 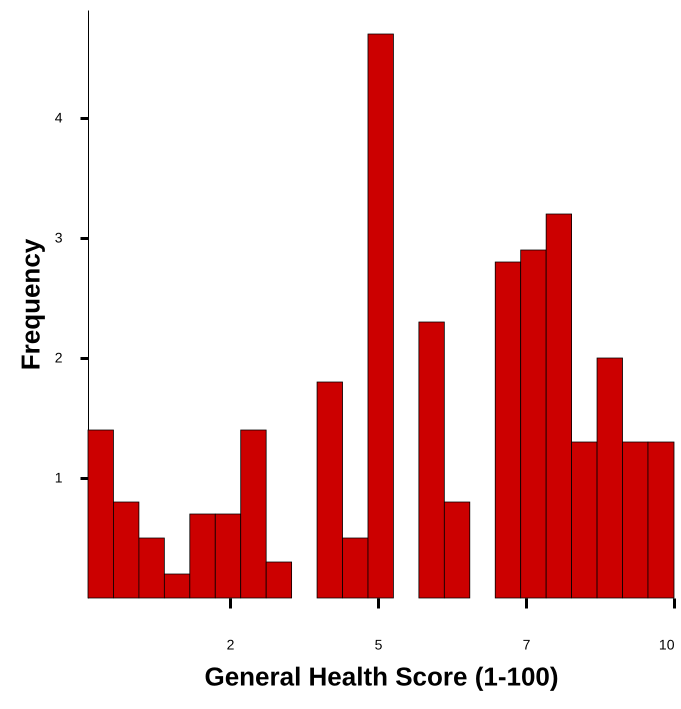 What do you see at coordinates (58, 238) in the screenshot?
I see `y-tick-label: 3` at bounding box center [58, 238].